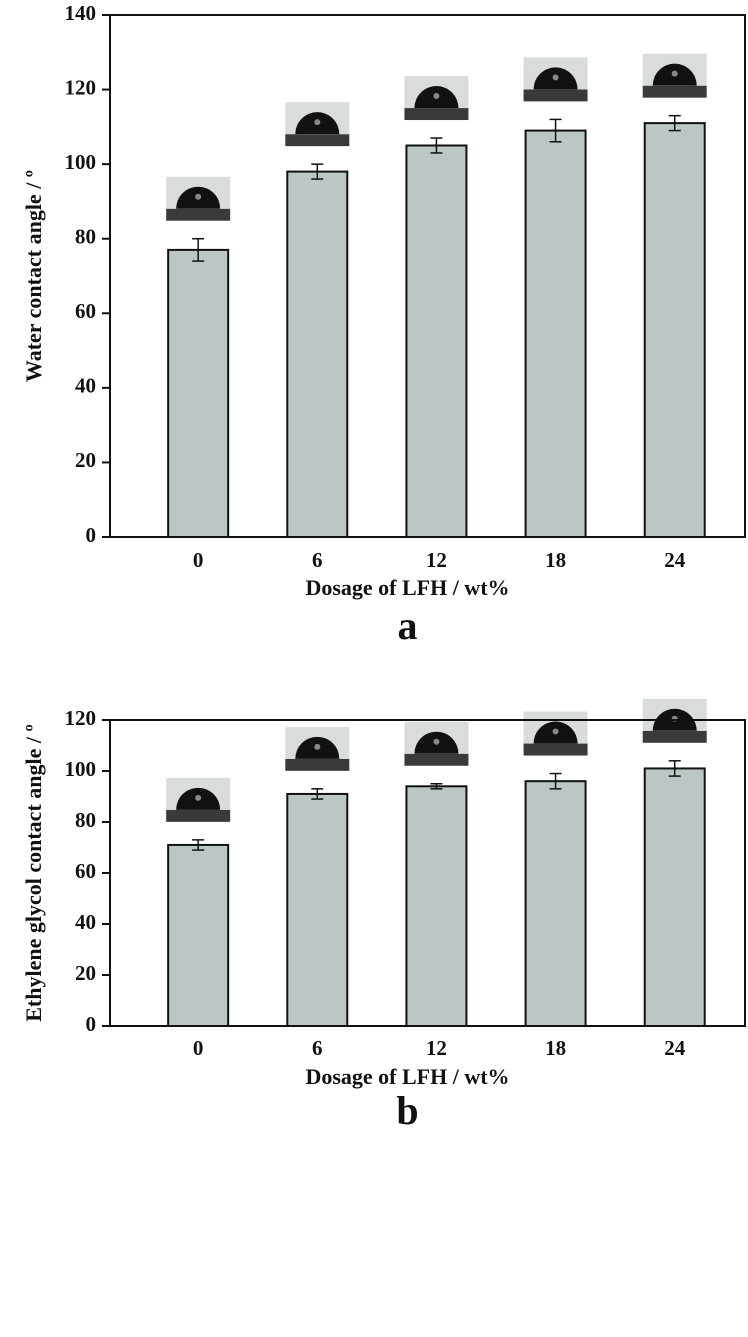 The image size is (748, 1337). I want to click on y-axis-title: Ethylene glycol contact angle / º, so click(33, 873).